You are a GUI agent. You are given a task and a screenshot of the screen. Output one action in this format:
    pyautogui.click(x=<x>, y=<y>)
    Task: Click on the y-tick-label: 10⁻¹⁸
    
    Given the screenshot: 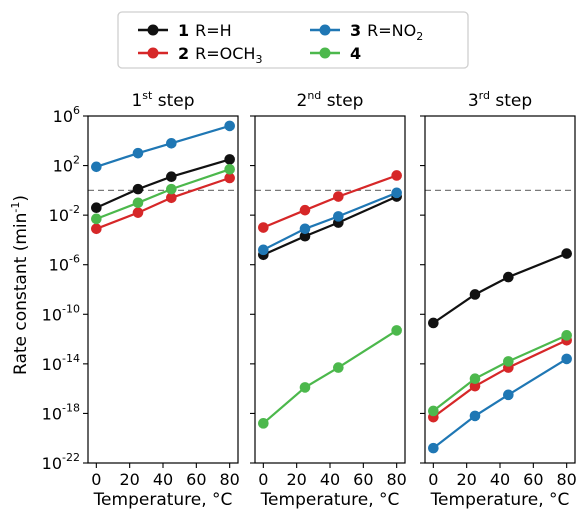 What is the action you would take?
    pyautogui.click(x=61, y=412)
    